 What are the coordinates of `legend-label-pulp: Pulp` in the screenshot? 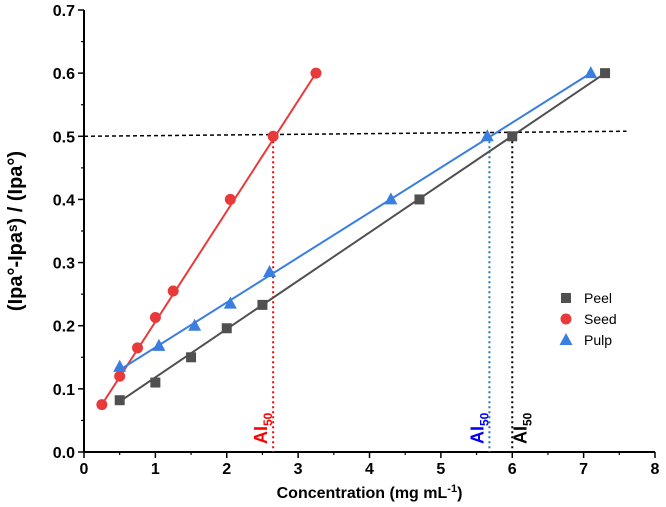 It's located at (598, 340).